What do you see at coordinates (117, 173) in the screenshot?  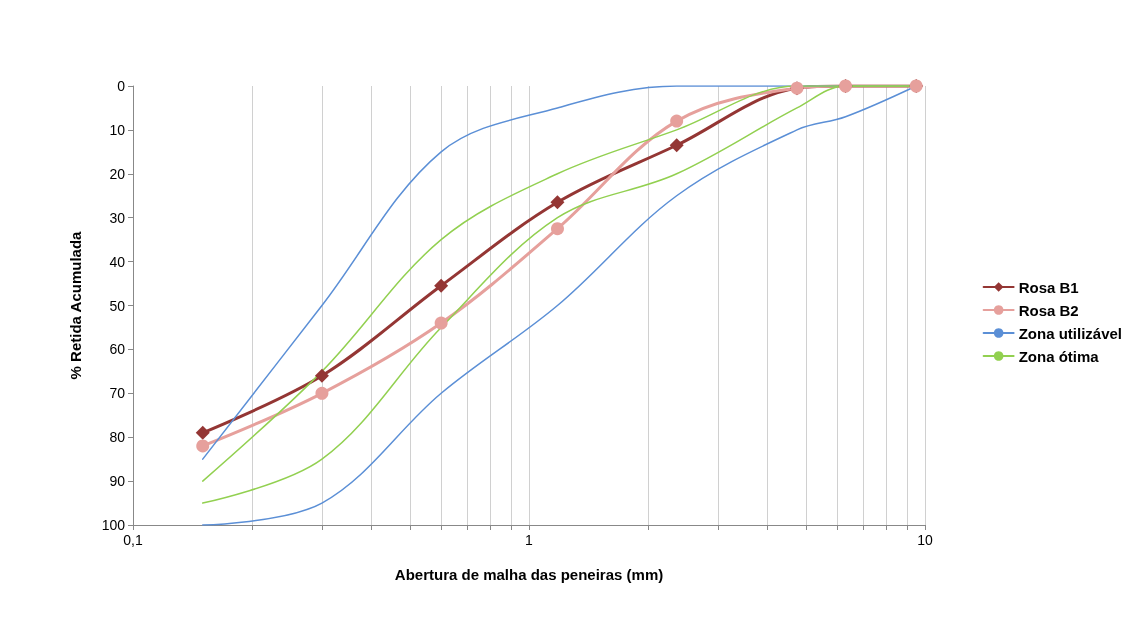 I see `y-tick-label: 20` at bounding box center [117, 173].